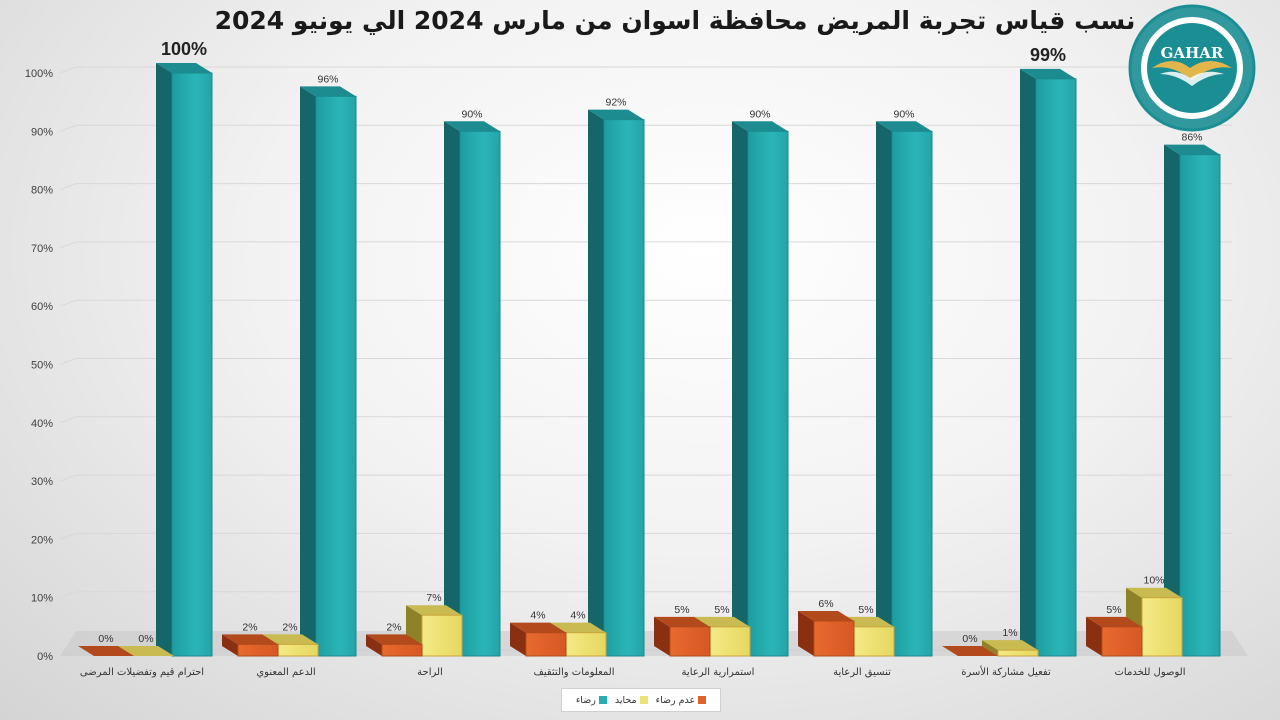  I want to click on data-label-dissatisfied: 2%, so click(249, 627).